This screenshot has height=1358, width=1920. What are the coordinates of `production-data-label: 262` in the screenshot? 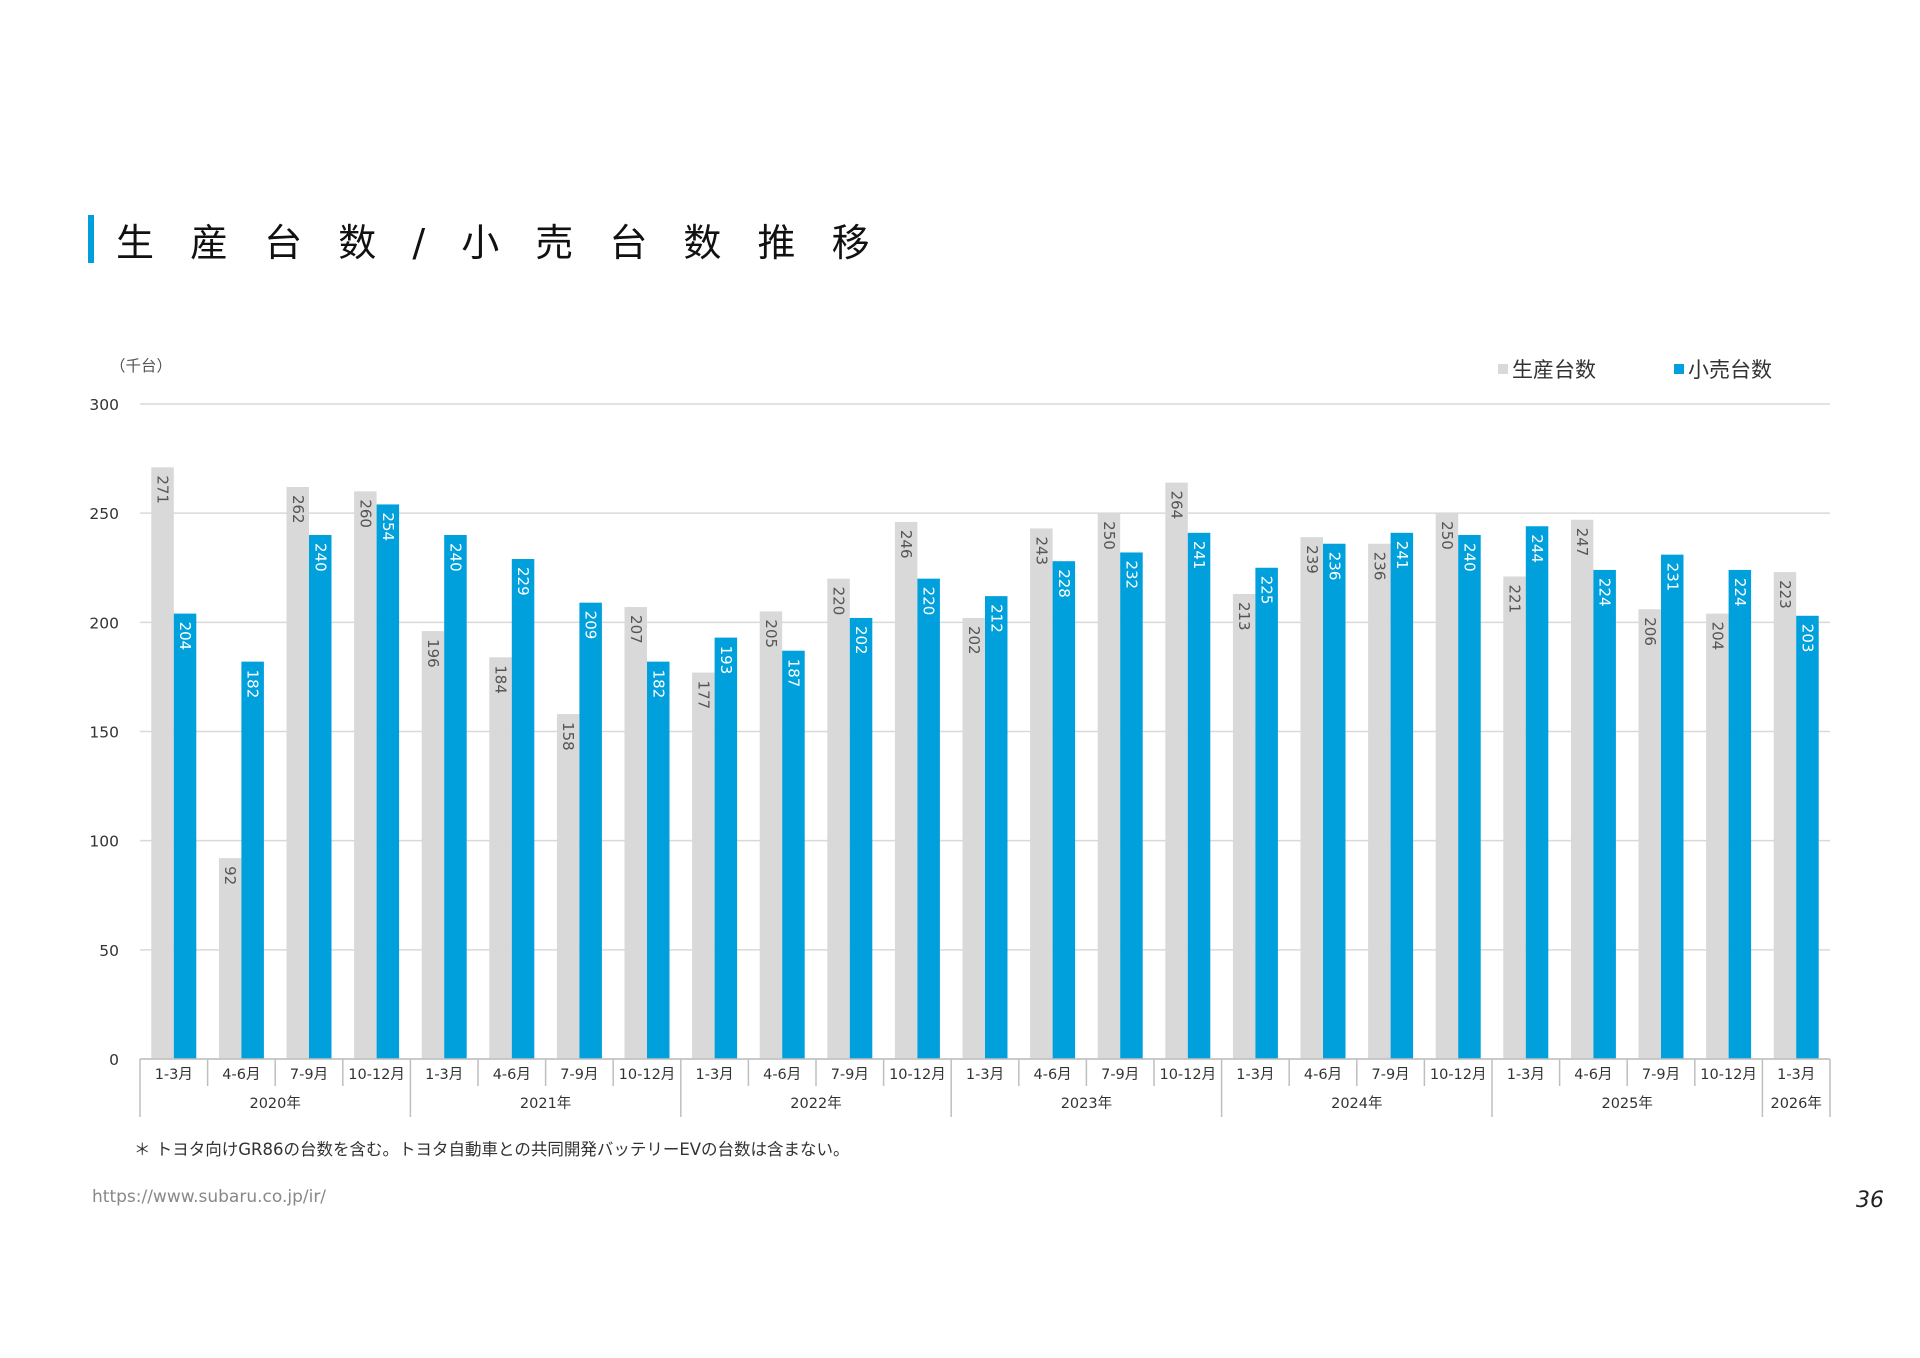 It's located at (298, 509).